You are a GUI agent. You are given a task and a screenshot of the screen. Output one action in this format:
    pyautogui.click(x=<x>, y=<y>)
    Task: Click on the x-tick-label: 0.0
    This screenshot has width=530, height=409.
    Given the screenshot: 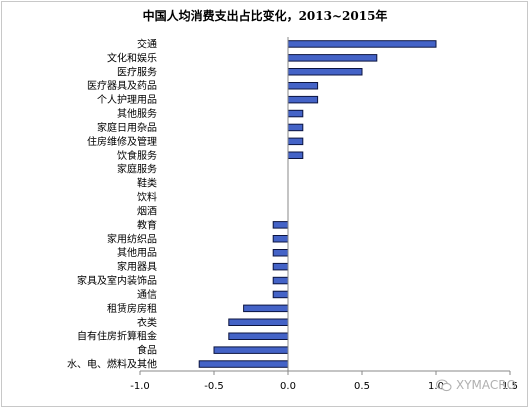 What is the action you would take?
    pyautogui.click(x=288, y=386)
    